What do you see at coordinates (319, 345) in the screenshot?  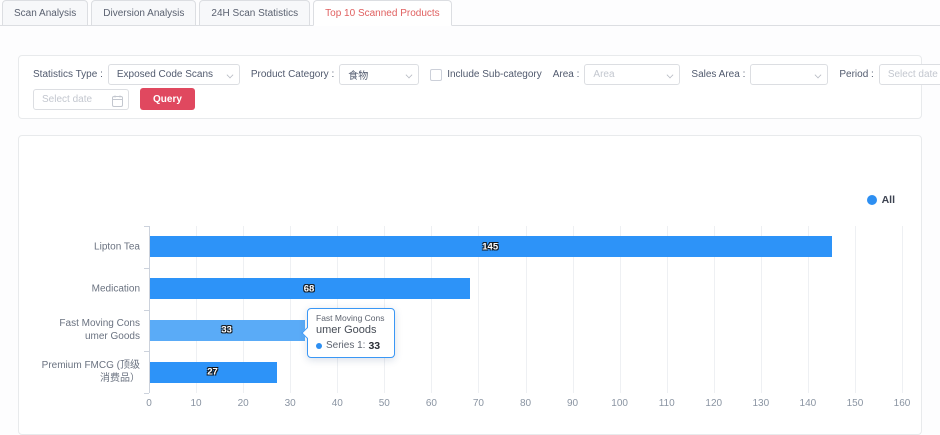 I see `series-marker-icon` at bounding box center [319, 345].